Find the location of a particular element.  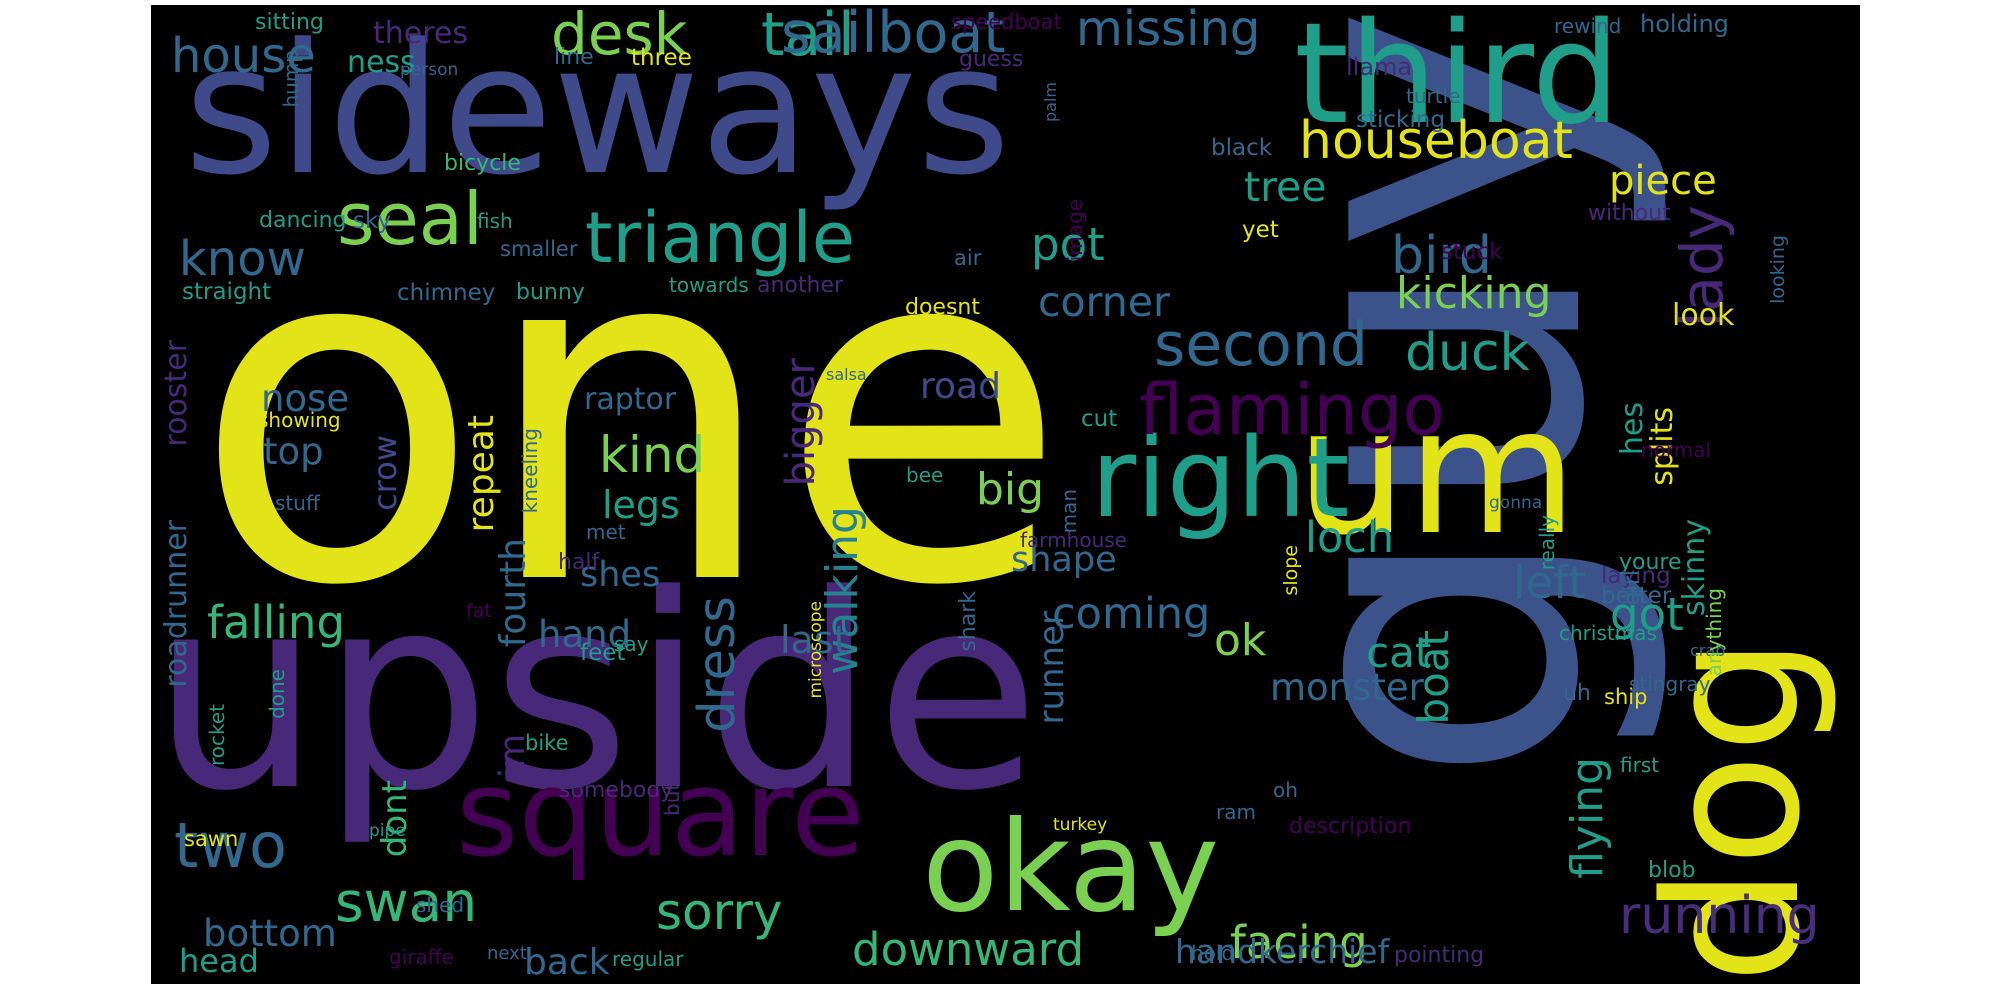

word-giraffe: giraffe is located at coordinates (421, 957).